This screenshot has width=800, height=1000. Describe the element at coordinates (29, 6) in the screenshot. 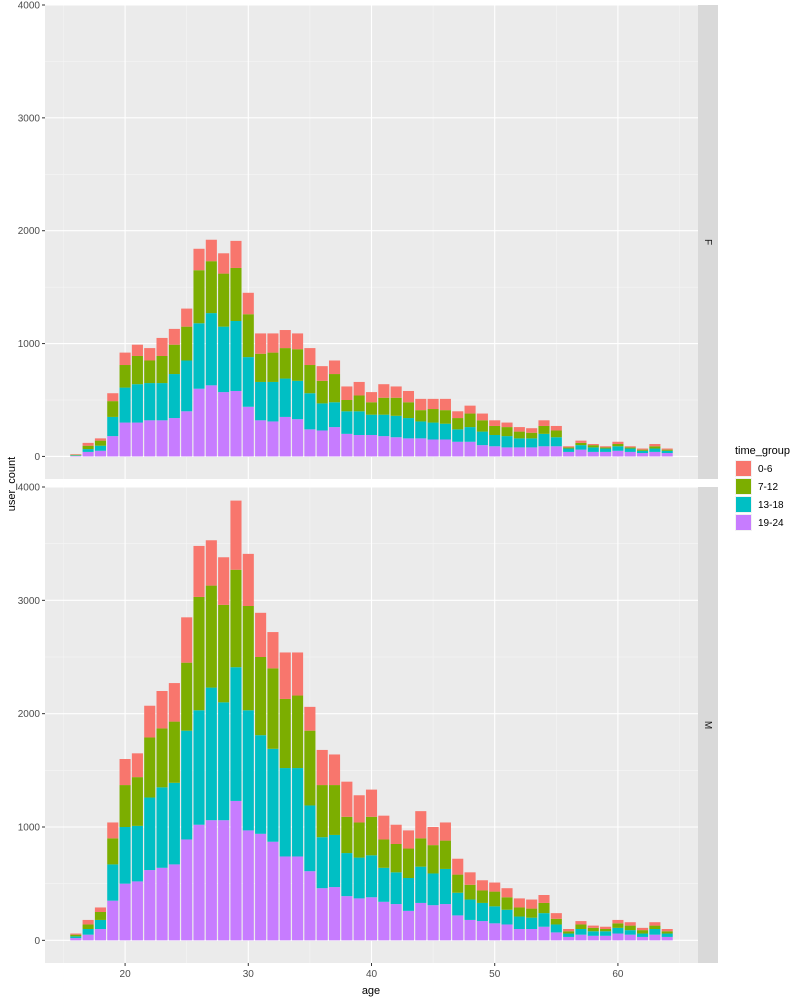

I see `y-tick-label: 4000` at that location.